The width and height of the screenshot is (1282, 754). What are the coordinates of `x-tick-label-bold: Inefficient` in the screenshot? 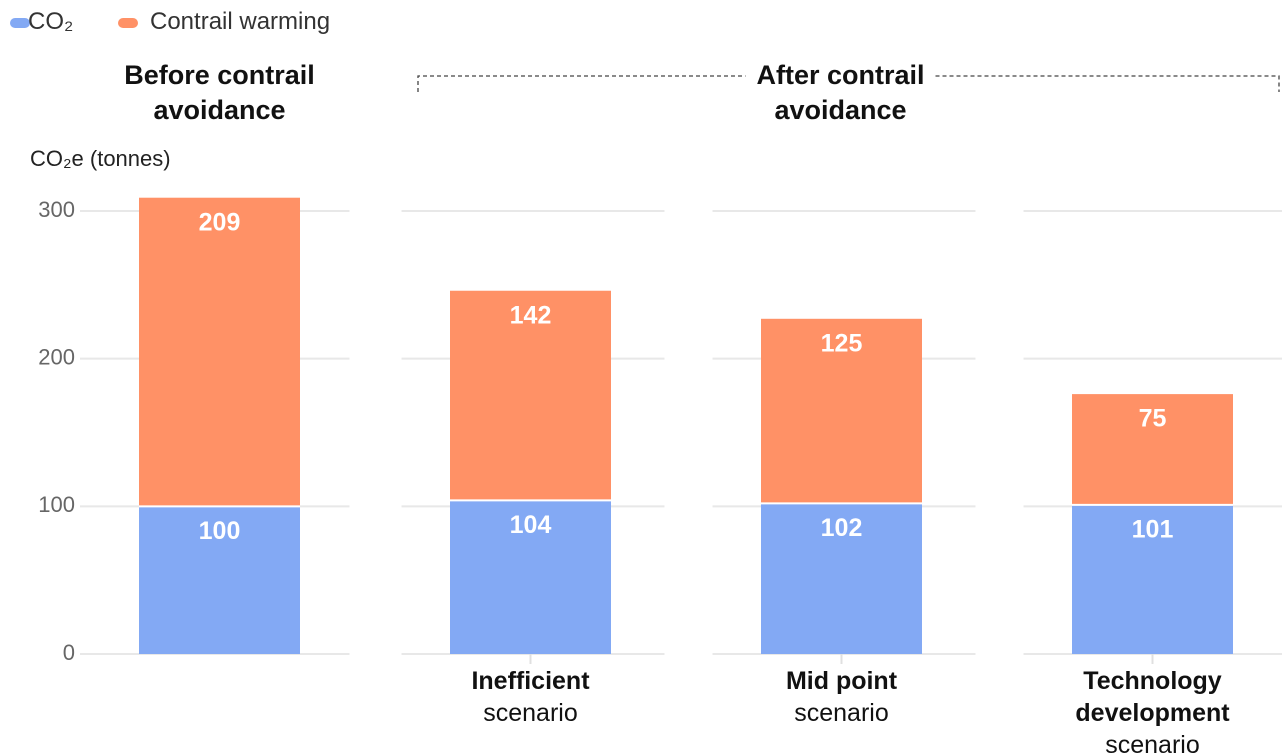 It's located at (530, 681).